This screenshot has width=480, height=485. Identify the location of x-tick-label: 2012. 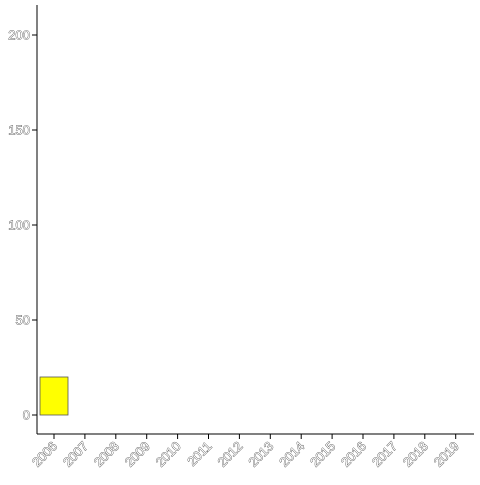
(229, 454).